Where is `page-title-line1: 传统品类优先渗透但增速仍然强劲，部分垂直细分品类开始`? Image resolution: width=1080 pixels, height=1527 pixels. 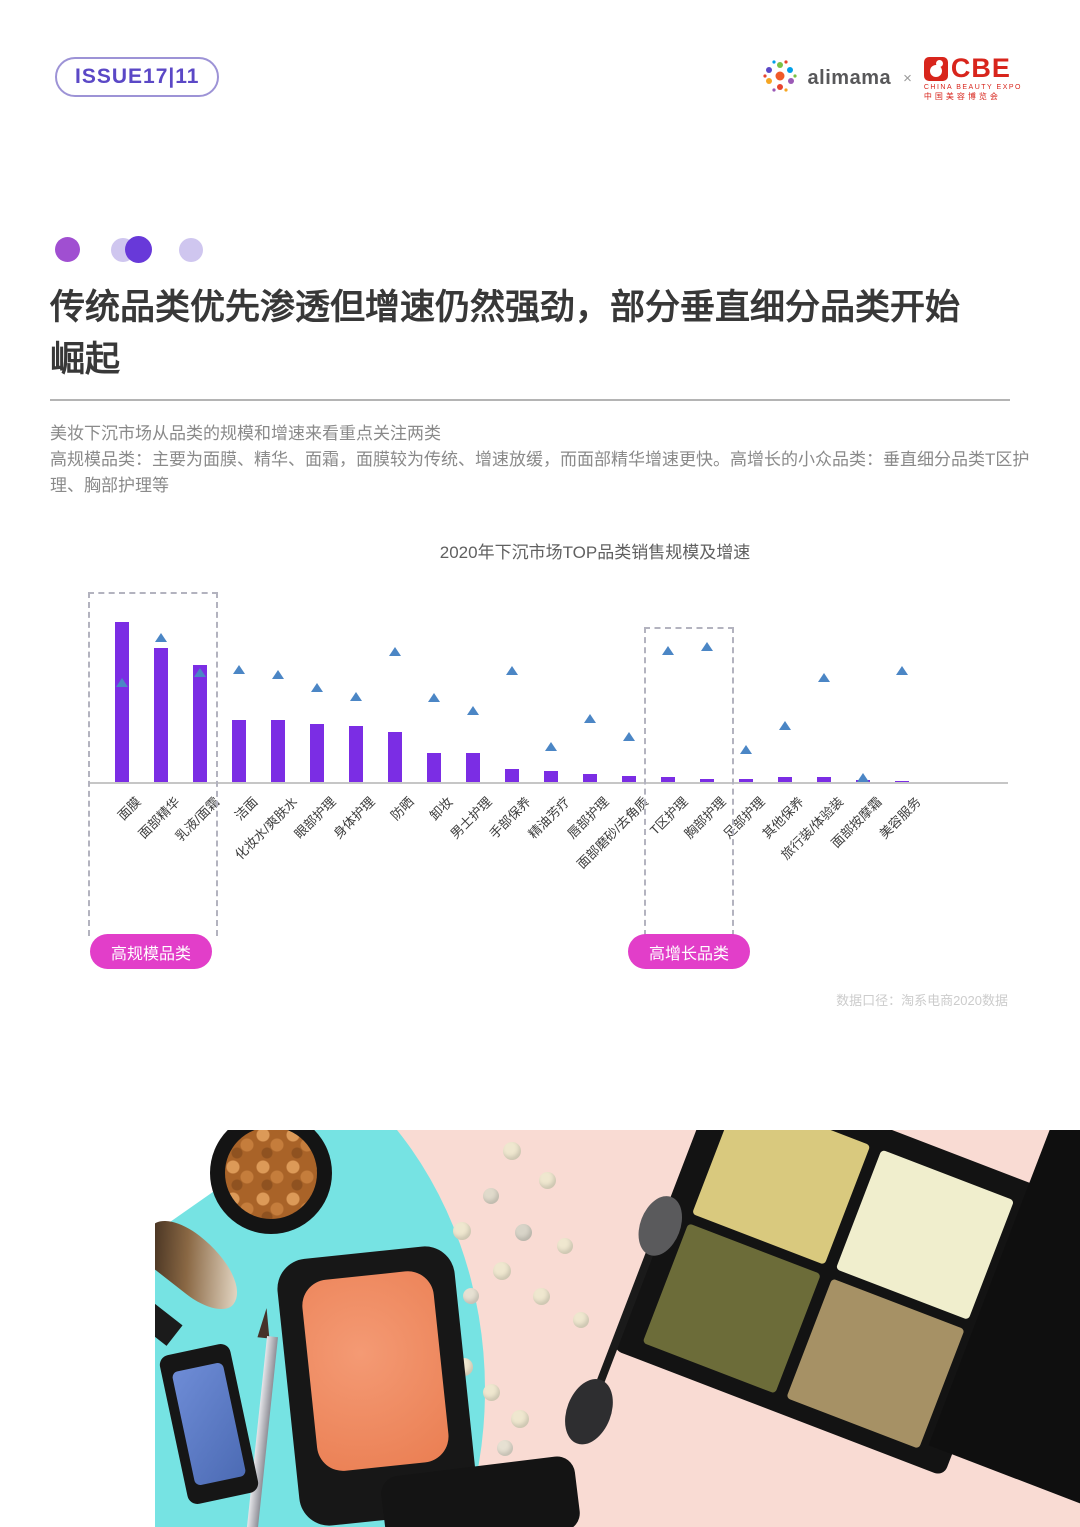 page-title-line1: 传统品类优先渗透但增速仍然强劲，部分垂直细分品类开始 is located at coordinates (505, 307).